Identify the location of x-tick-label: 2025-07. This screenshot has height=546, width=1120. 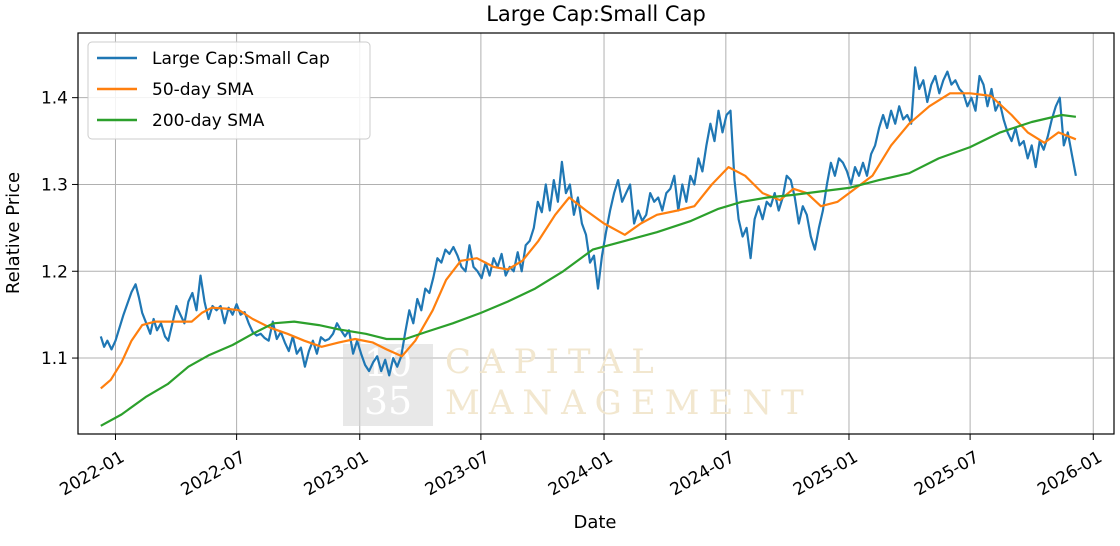
(947, 473).